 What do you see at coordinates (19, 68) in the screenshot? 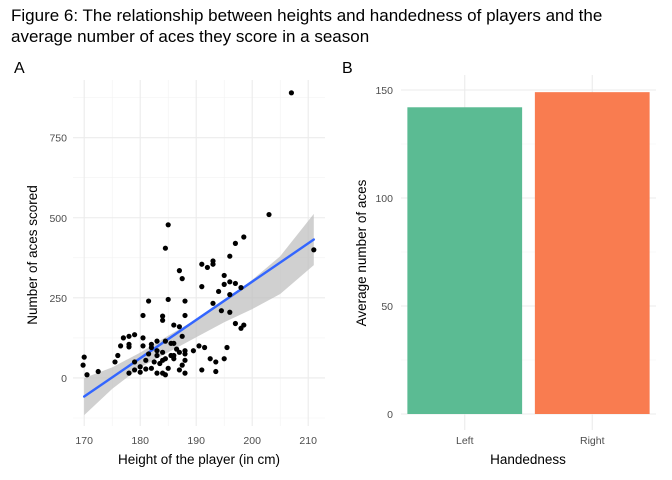
I see `panel-a-label: A` at bounding box center [19, 68].